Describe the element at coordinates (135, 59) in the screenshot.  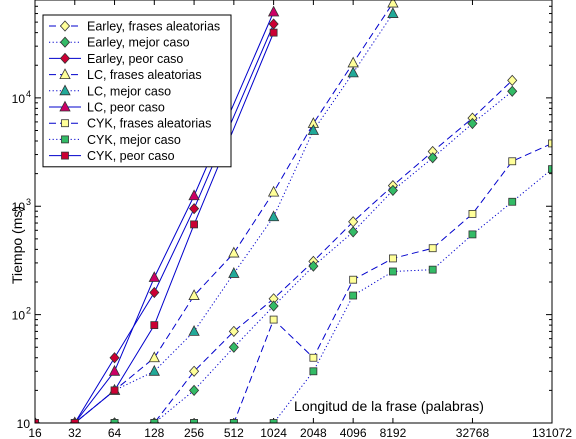
I see `legend-label: Earley, peor caso` at that location.